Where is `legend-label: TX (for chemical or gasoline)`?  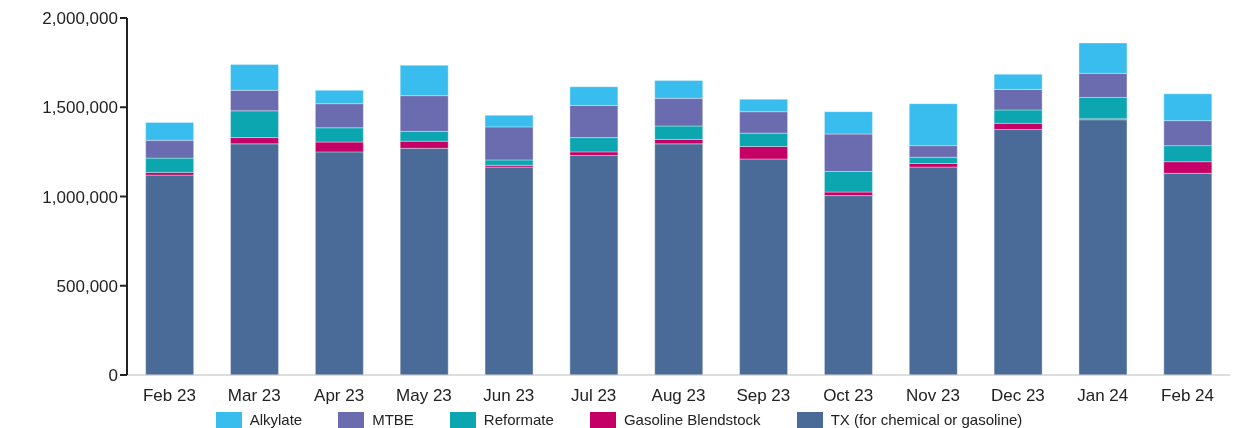
legend-label: TX (for chemical or gasoline) is located at coordinates (926, 419).